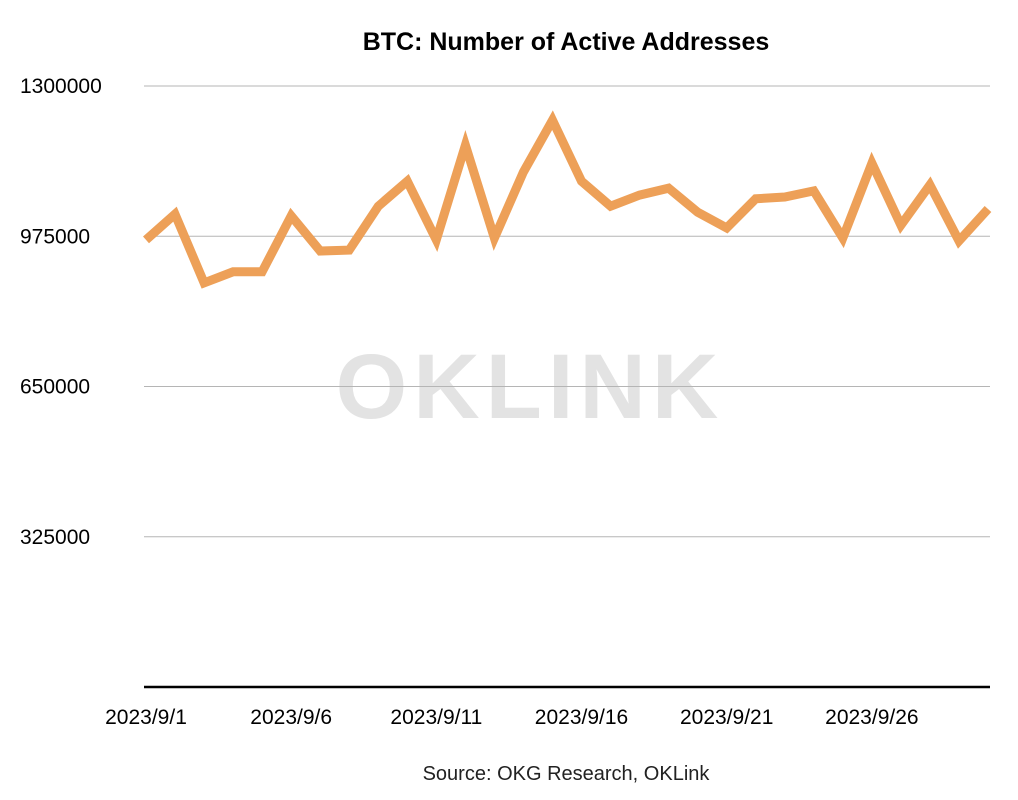 This screenshot has width=1018, height=800. I want to click on x-tick-label: 2023/9/11, so click(436, 717).